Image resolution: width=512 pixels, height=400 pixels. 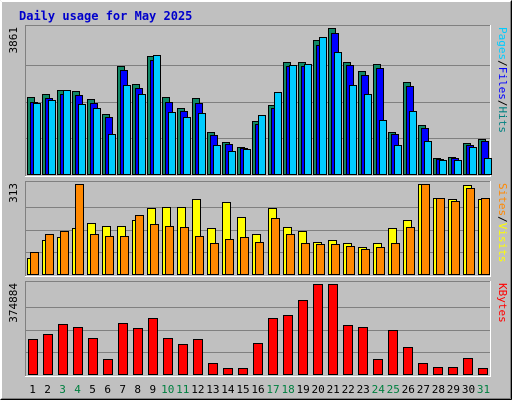 What do you see at coordinates (92, 389) in the screenshot?
I see `x-tick-label-day-5: 5` at bounding box center [92, 389].